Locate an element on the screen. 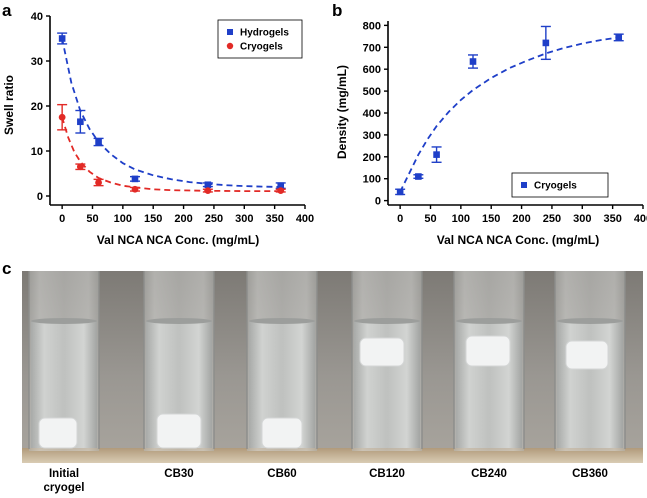 This screenshot has width=647, height=498. panel-letter-a: a is located at coordinates (7, 10).